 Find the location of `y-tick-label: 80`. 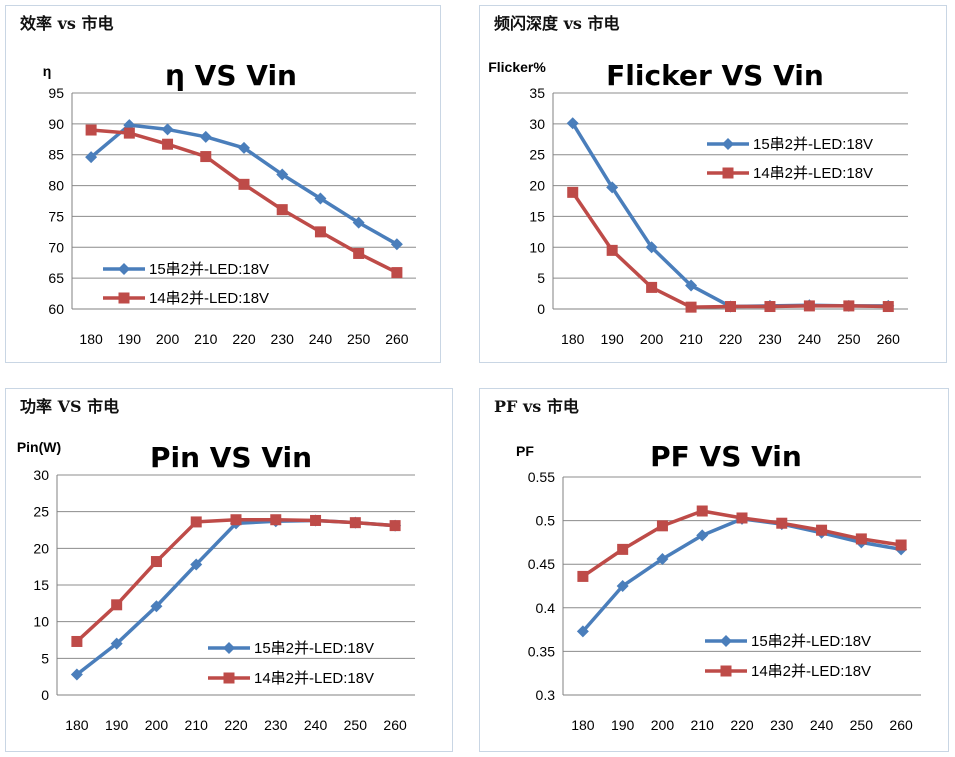

y-tick-label: 80 is located at coordinates (56, 186).